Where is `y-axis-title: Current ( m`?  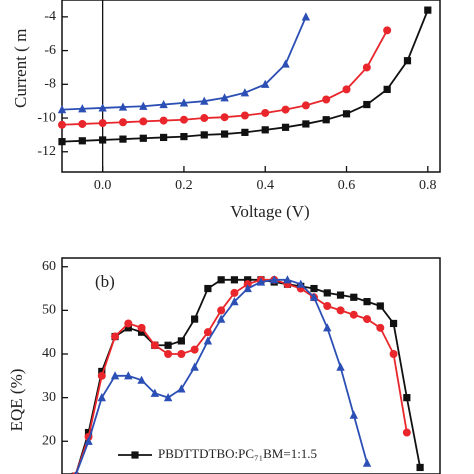 y-axis-title: Current ( m is located at coordinates (20, 68).